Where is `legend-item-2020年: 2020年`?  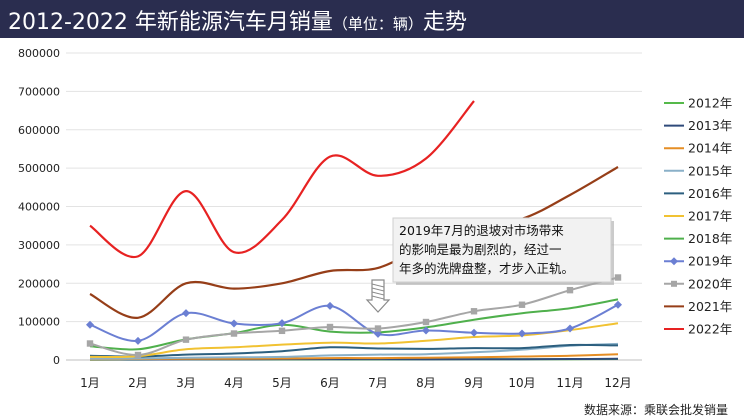
legend-item-2020年: 2020年 is located at coordinates (698, 283).